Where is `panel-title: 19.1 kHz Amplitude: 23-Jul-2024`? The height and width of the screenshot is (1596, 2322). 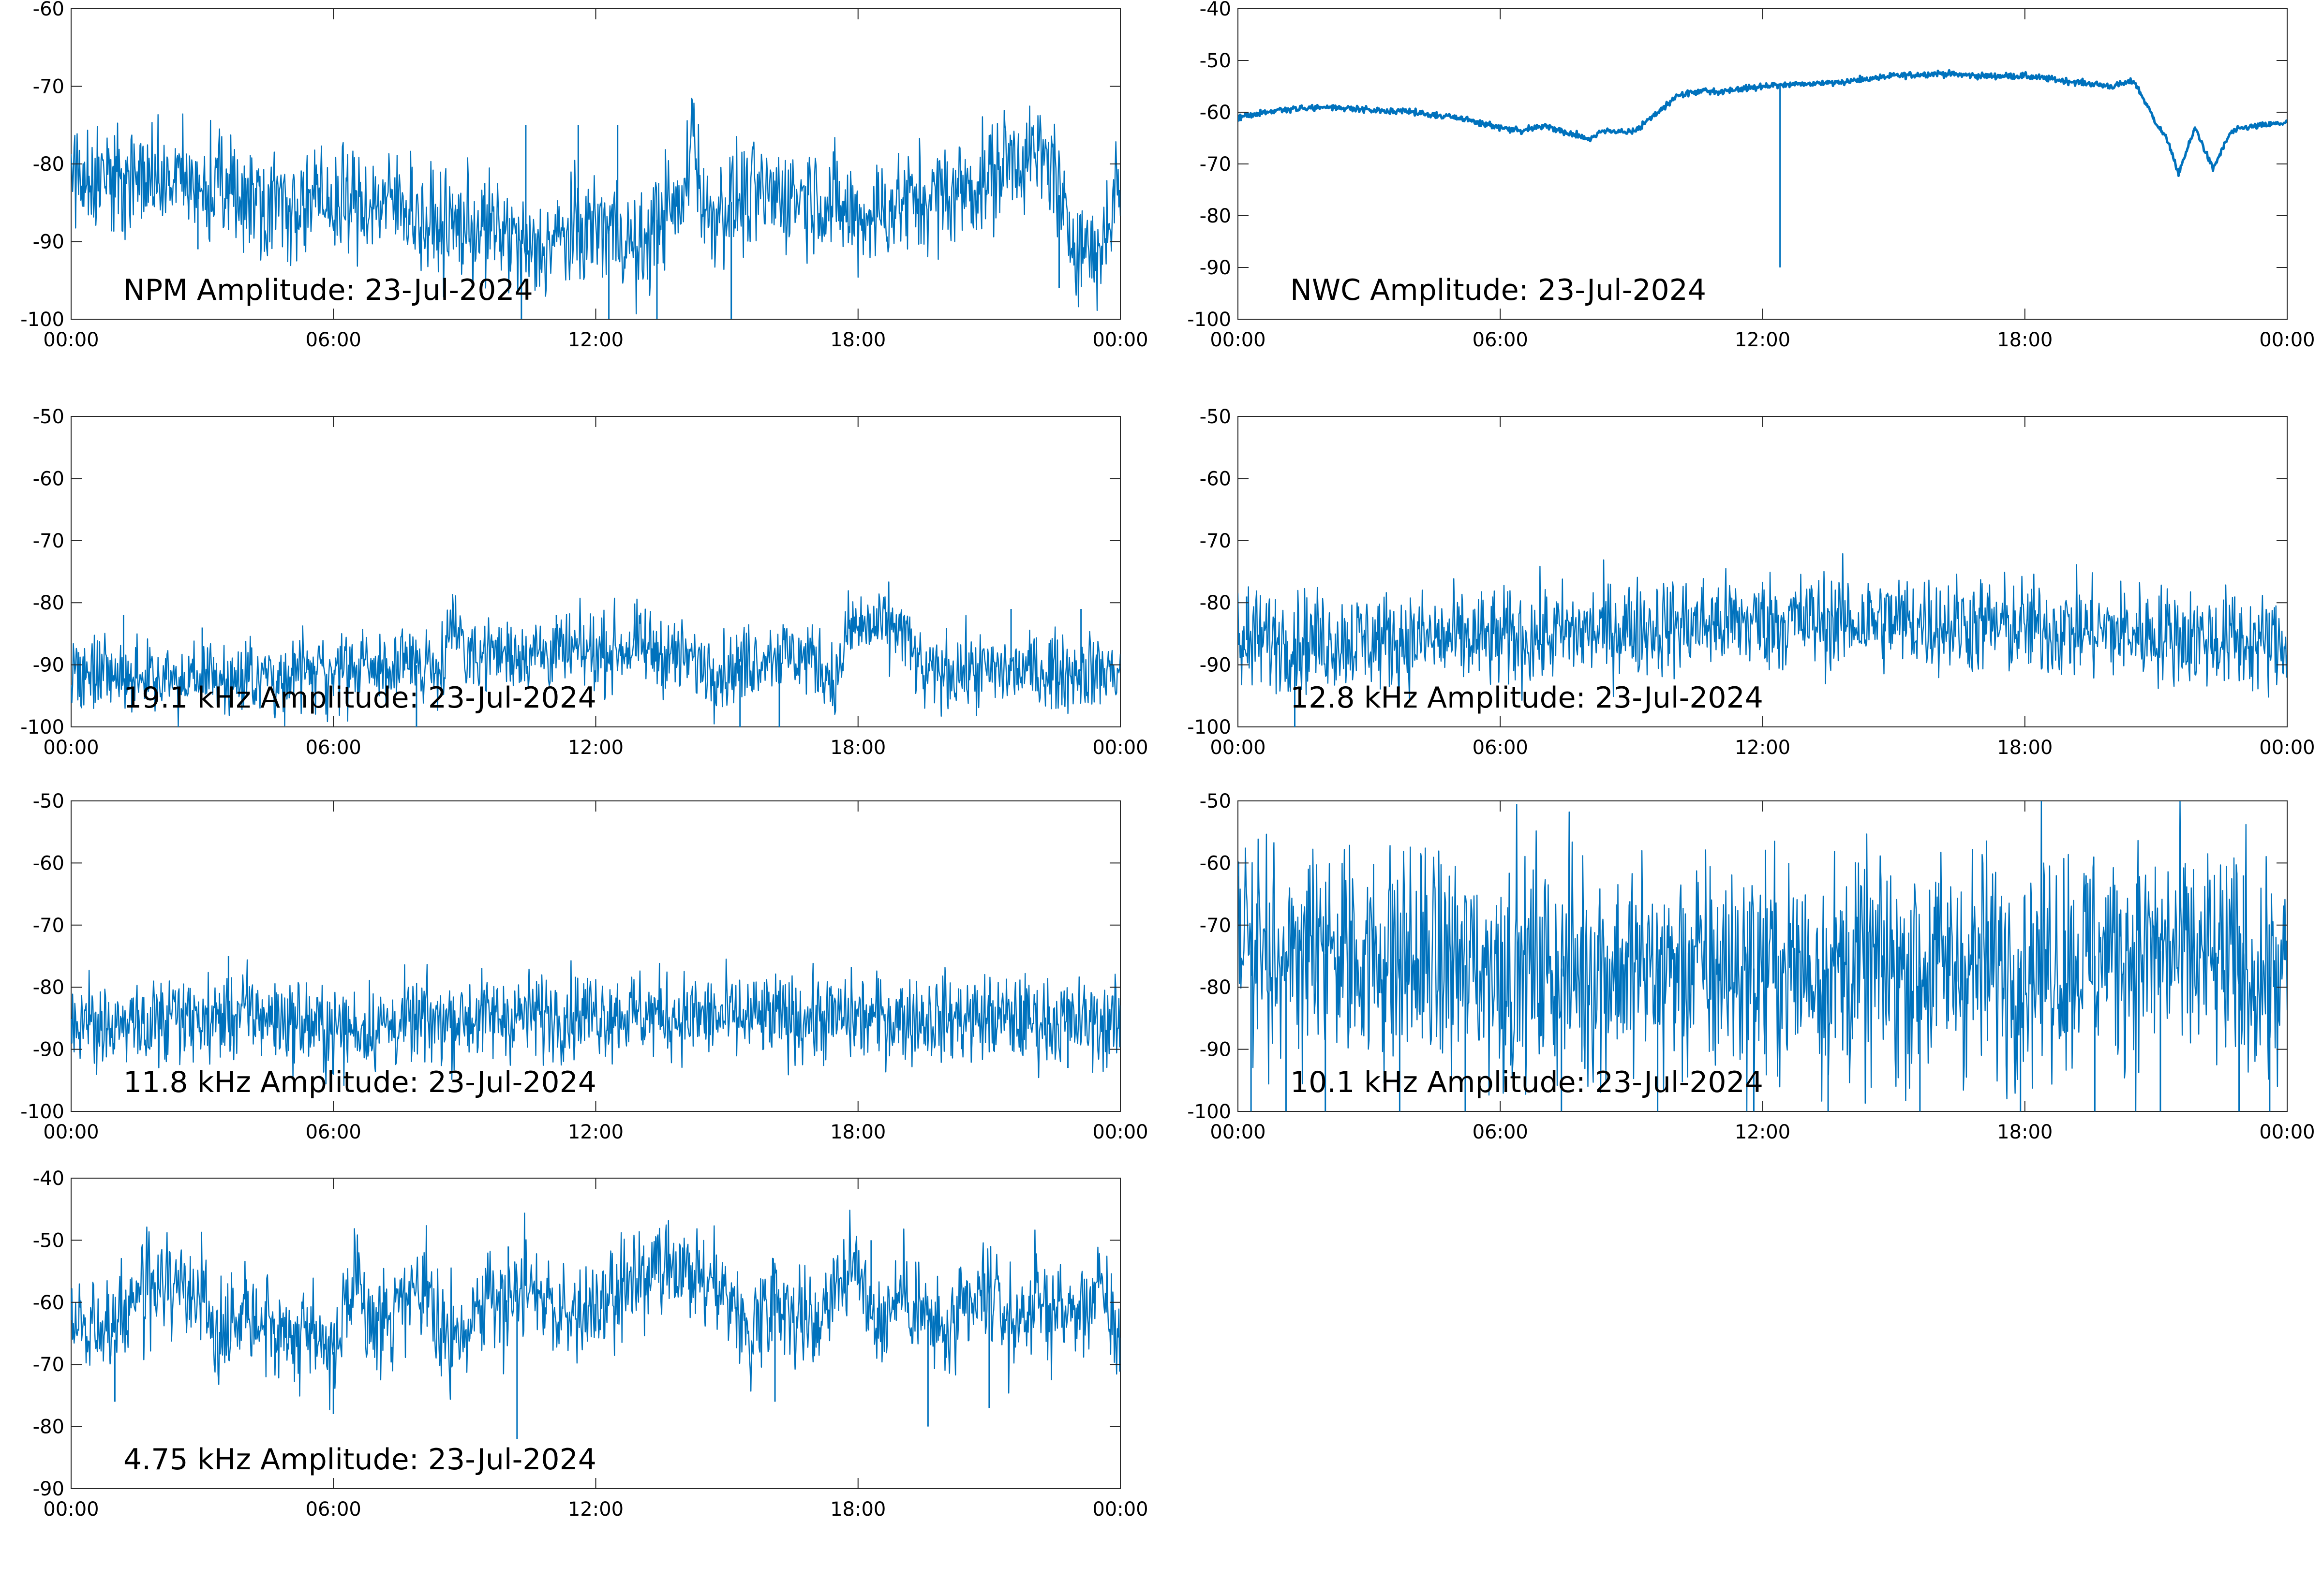 panel-title: 19.1 kHz Amplitude: 23-Jul-2024 is located at coordinates (359, 698).